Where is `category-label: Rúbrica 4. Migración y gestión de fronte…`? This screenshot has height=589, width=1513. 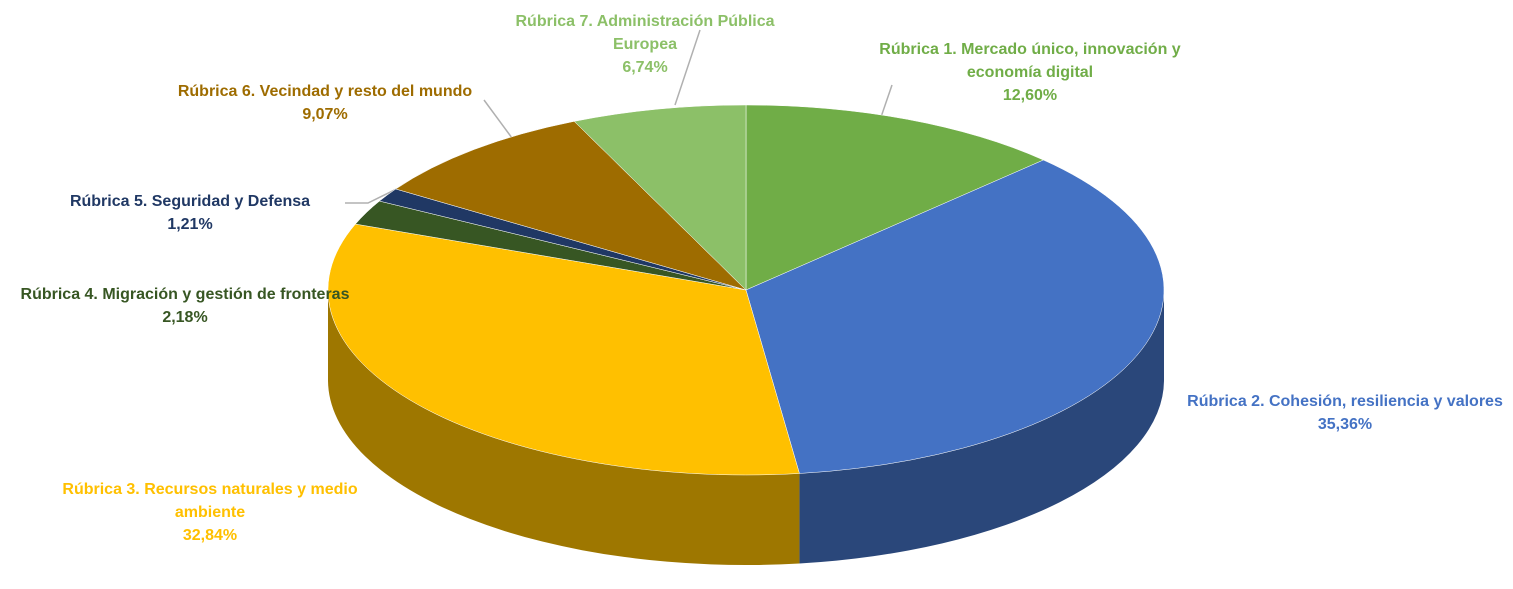
category-label: Rúbrica 4. Migración y gestión de fronte… is located at coordinates (185, 294).